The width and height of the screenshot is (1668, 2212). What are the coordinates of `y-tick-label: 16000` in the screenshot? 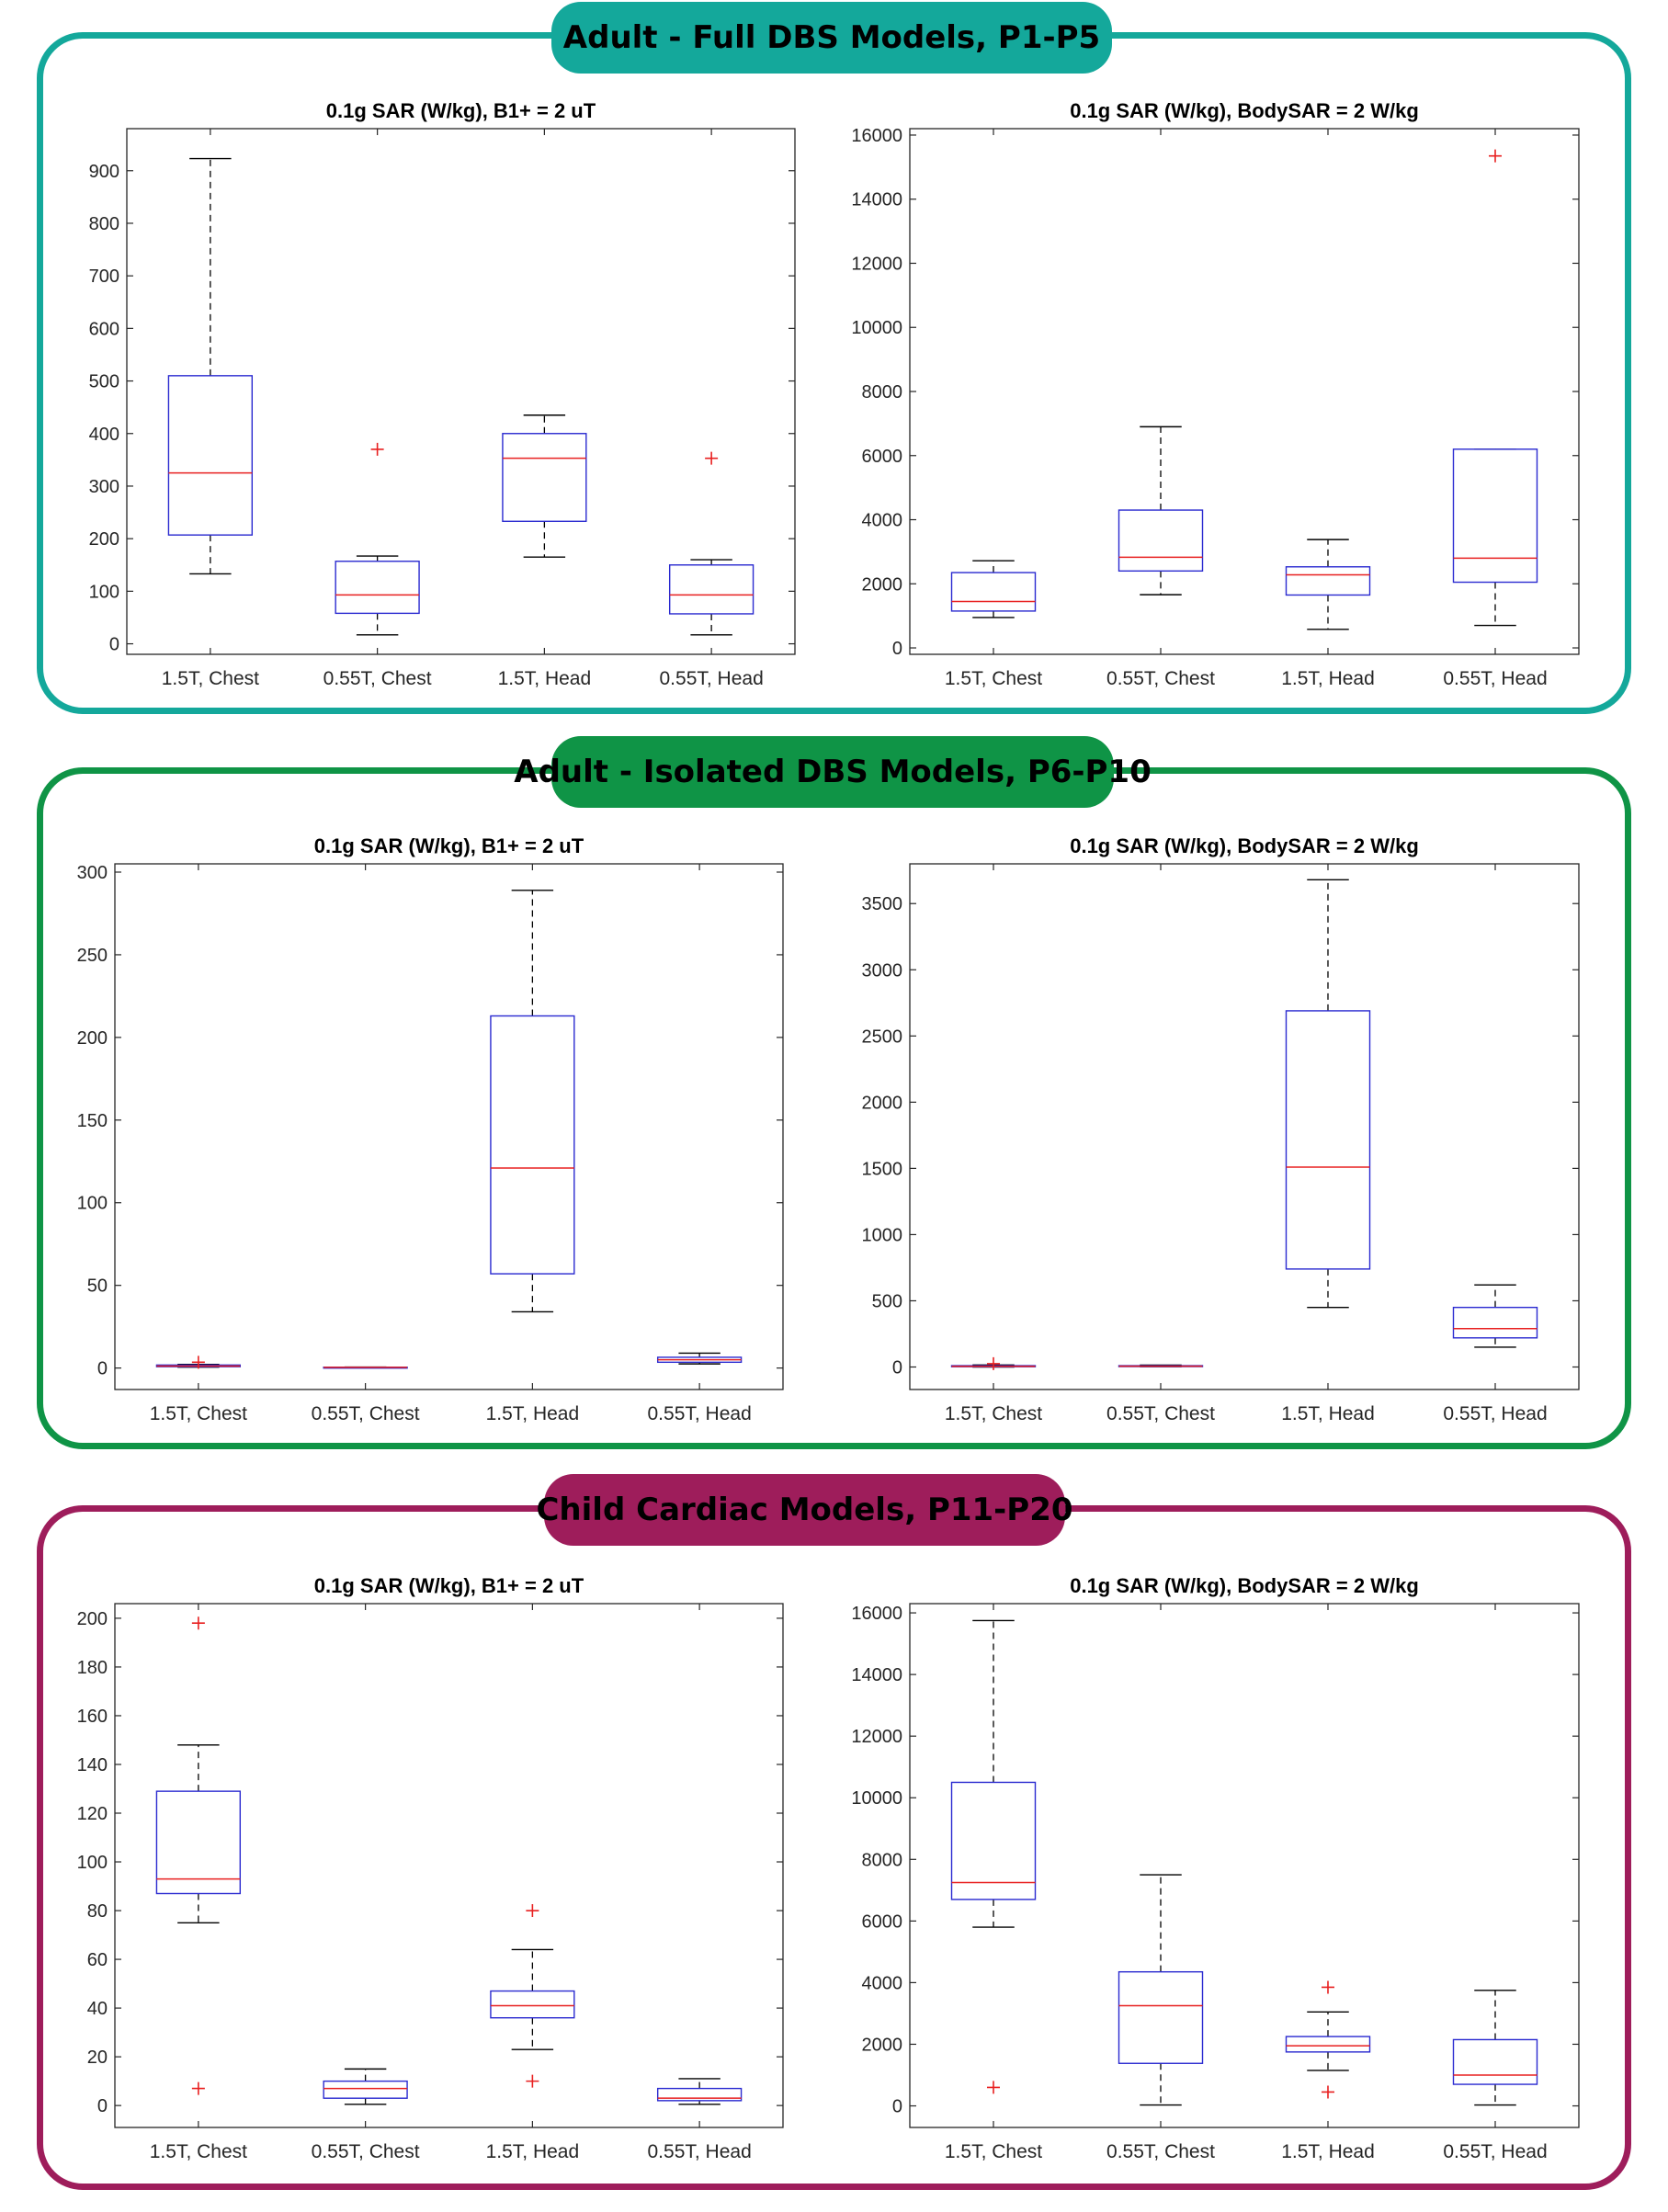 It's located at (876, 136).